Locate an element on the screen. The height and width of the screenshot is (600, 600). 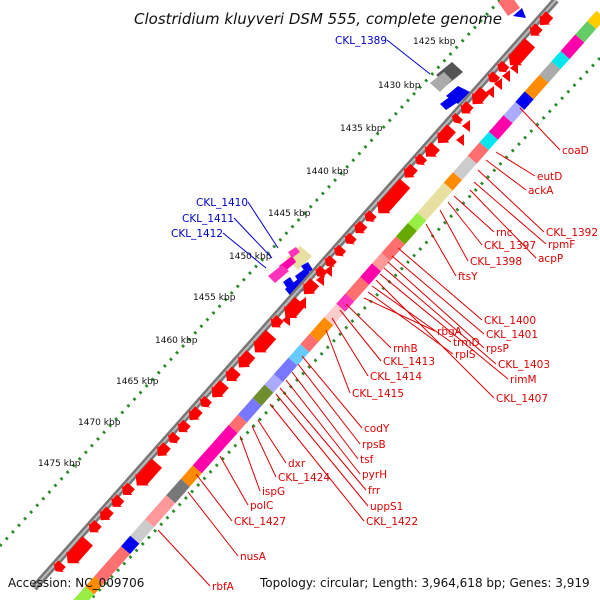
gene-label-red: rbgA is located at coordinates (450, 332).